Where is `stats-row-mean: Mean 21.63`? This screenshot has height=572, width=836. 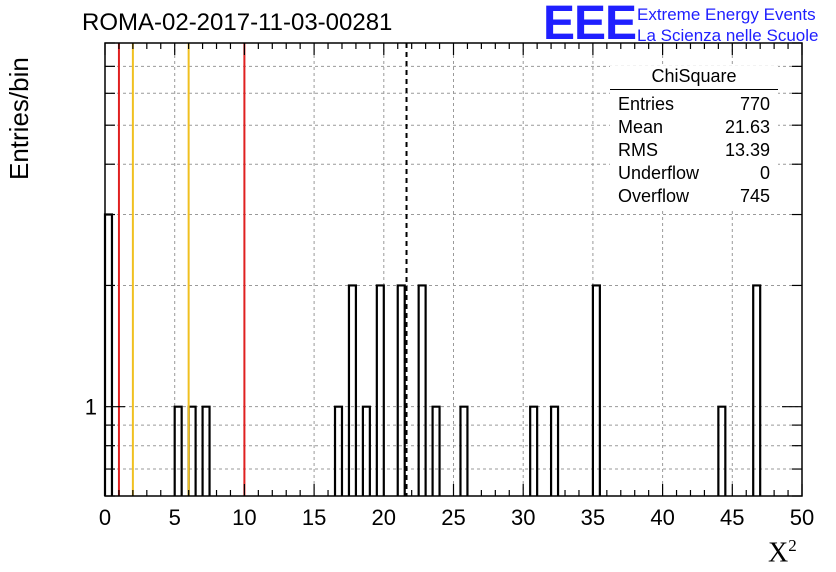 stats-row-mean: Mean 21.63 is located at coordinates (694, 127).